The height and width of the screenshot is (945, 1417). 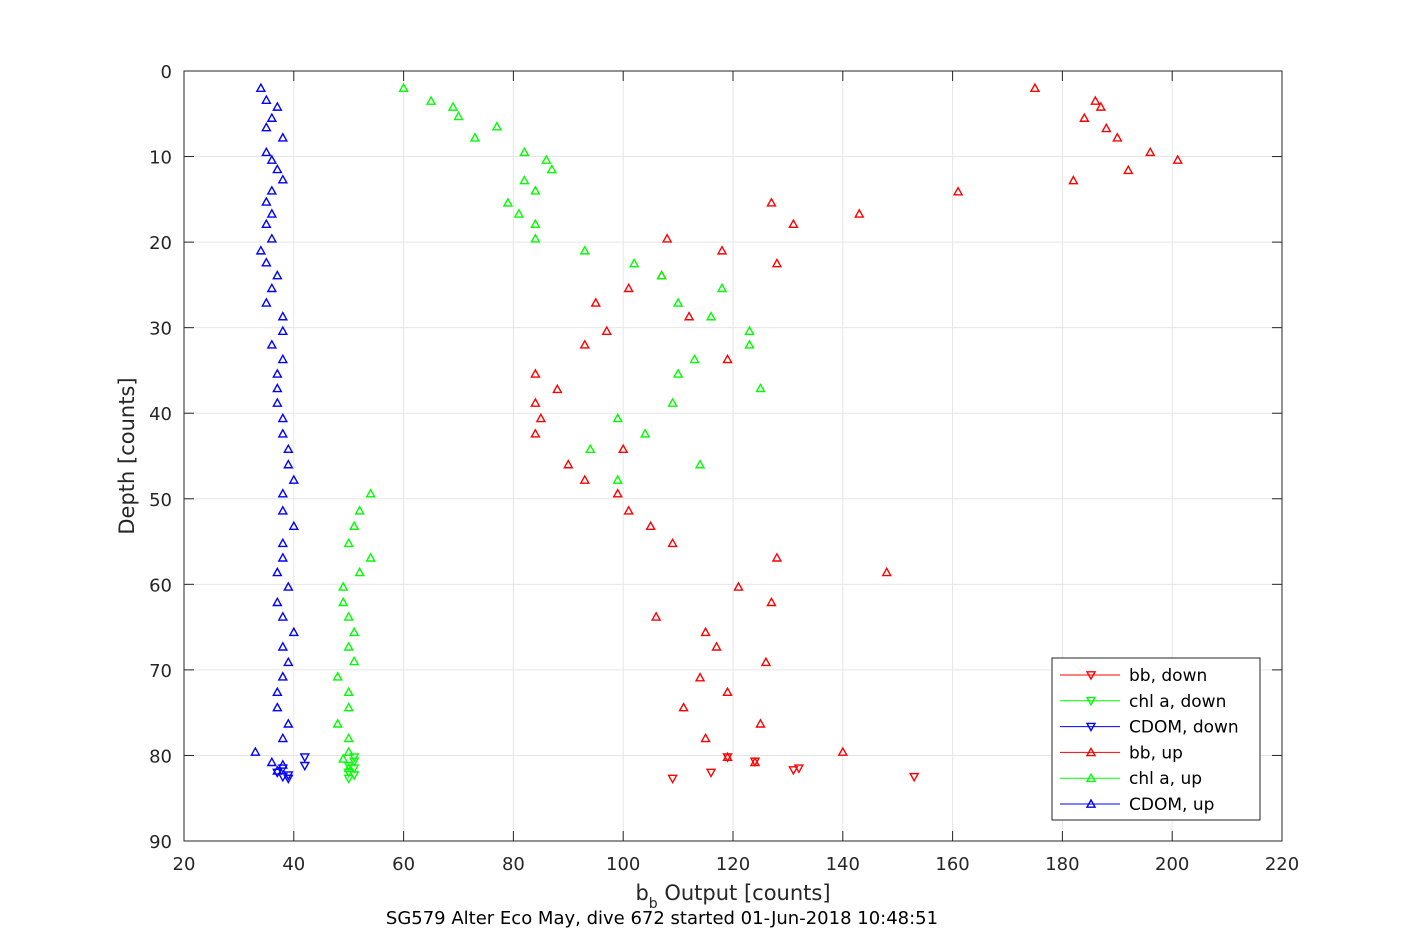 What do you see at coordinates (641, 893) in the screenshot?
I see `x-axis-label-main: b` at bounding box center [641, 893].